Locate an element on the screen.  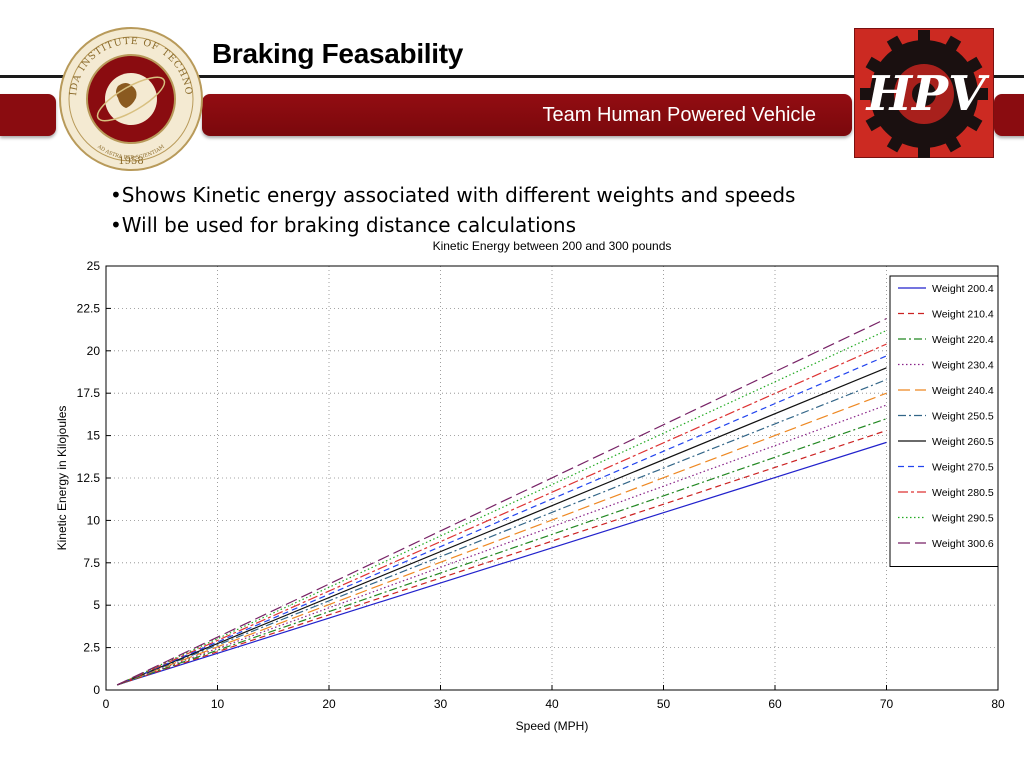
y-tick-label: 25 is located at coordinates (94, 266).